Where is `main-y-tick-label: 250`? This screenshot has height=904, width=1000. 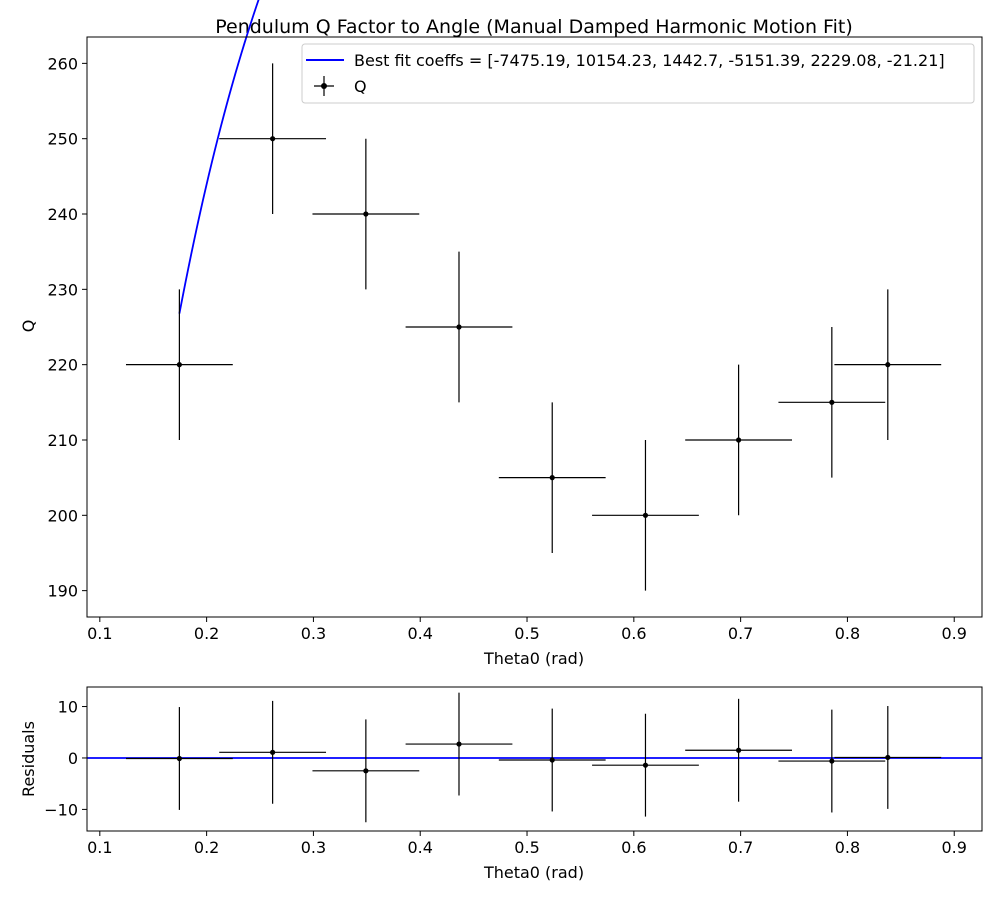 main-y-tick-label: 250 is located at coordinates (62, 139).